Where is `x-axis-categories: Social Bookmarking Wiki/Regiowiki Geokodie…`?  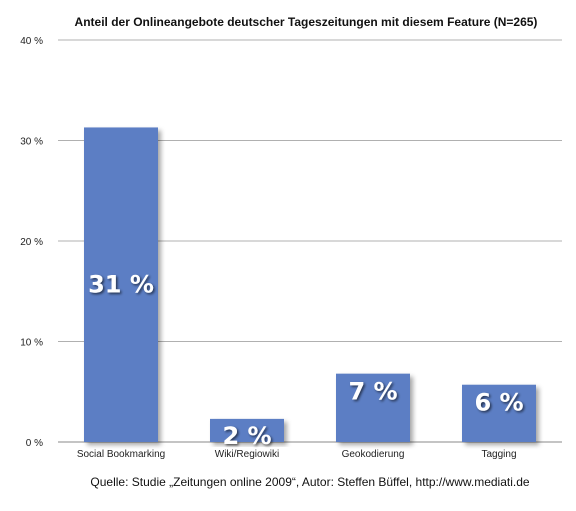
x-axis-categories: Social Bookmarking Wiki/Regiowiki Geokodie… is located at coordinates (297, 454).